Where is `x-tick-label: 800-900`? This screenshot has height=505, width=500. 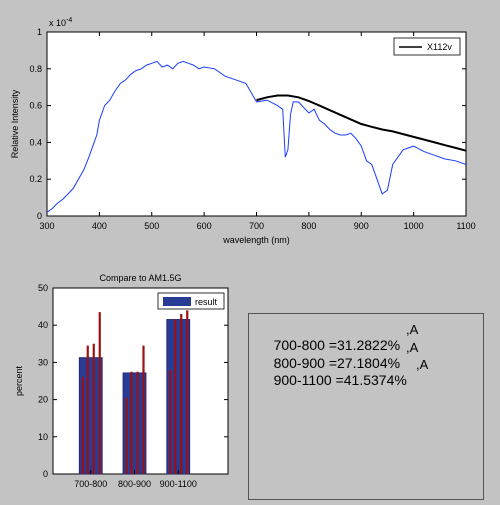
x-tick-label: 800-900 is located at coordinates (134, 484).